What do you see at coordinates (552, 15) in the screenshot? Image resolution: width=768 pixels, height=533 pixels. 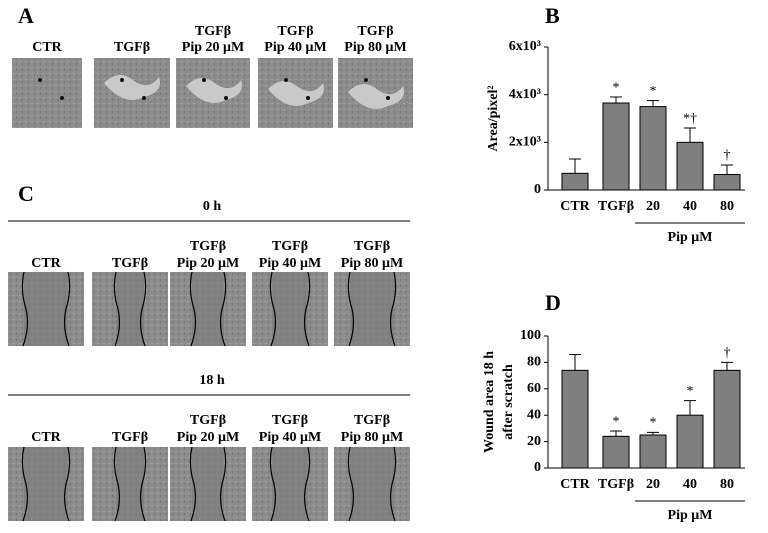 I see `panel-letter: B` at bounding box center [552, 15].